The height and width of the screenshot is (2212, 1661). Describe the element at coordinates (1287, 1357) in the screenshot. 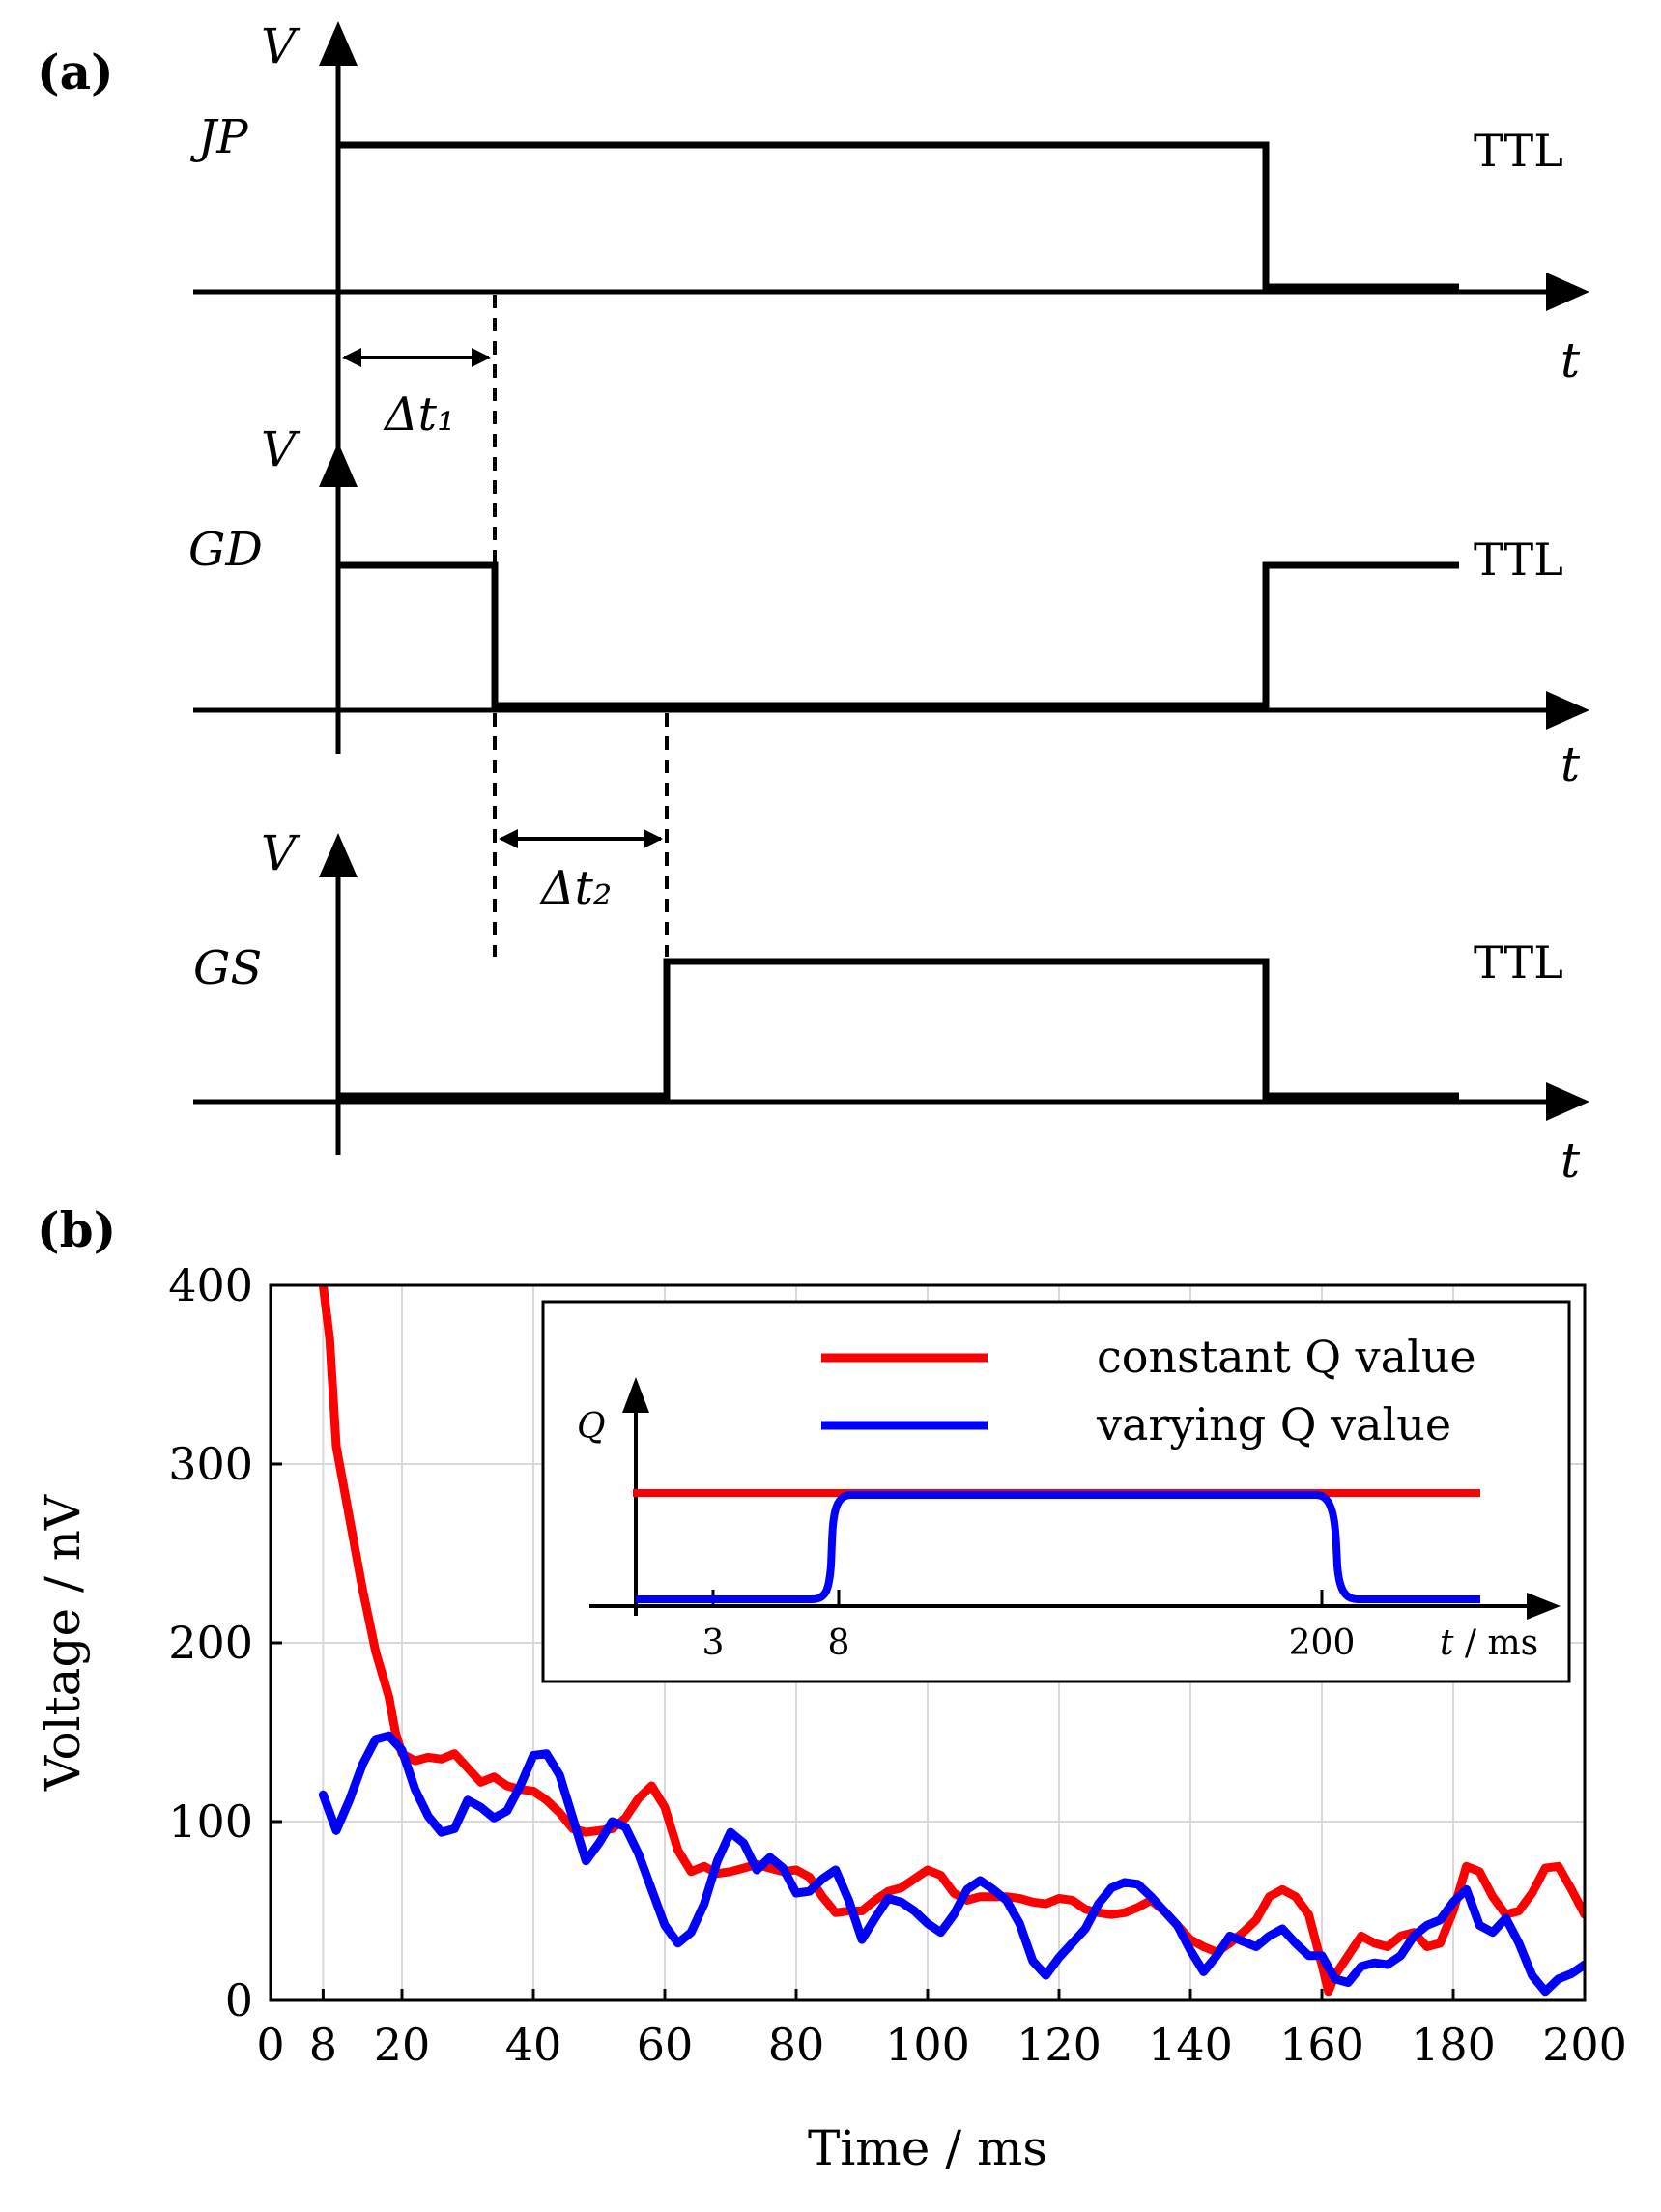

I see `legend-label-constant: constant Q value` at that location.